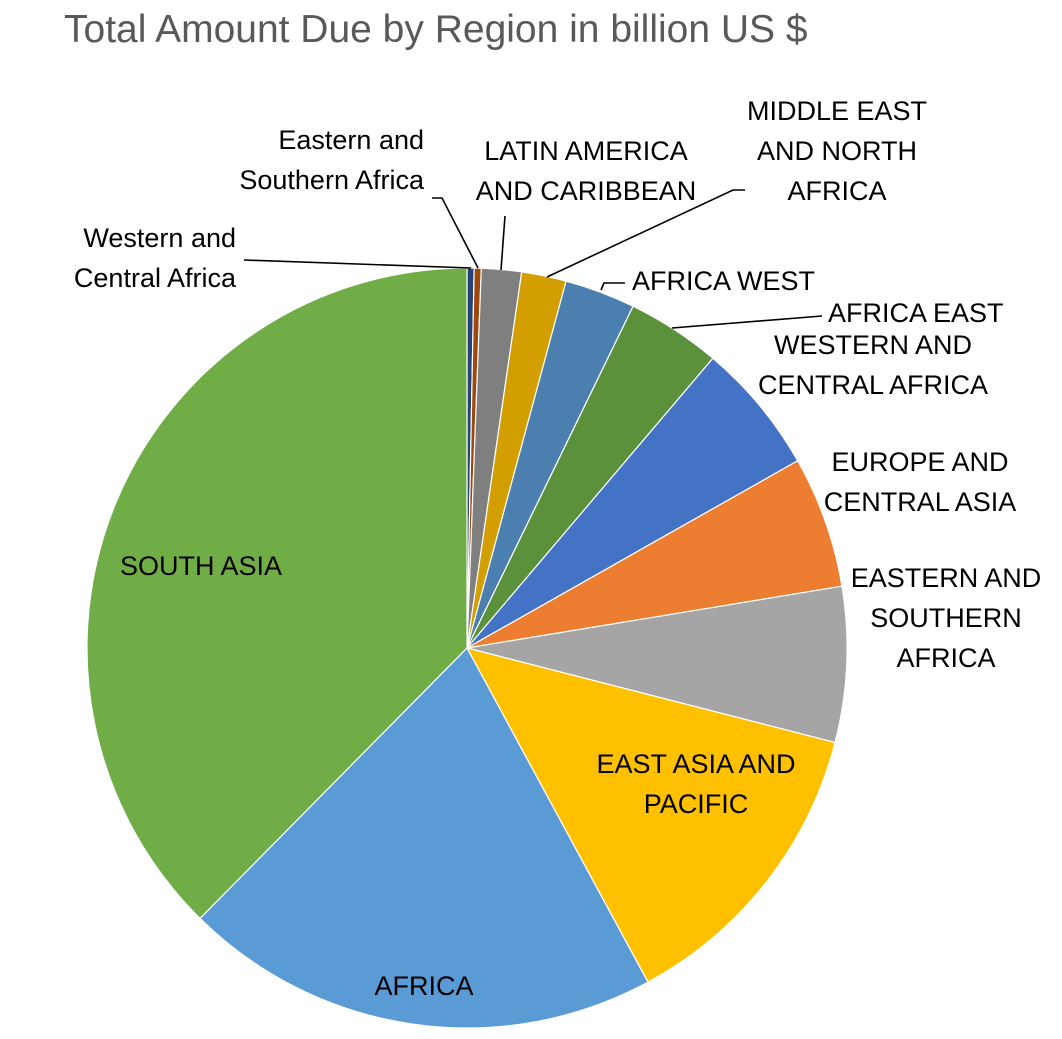  Describe the element at coordinates (837, 111) in the screenshot. I see `slice-label-line: MIDDLE EAST` at that location.